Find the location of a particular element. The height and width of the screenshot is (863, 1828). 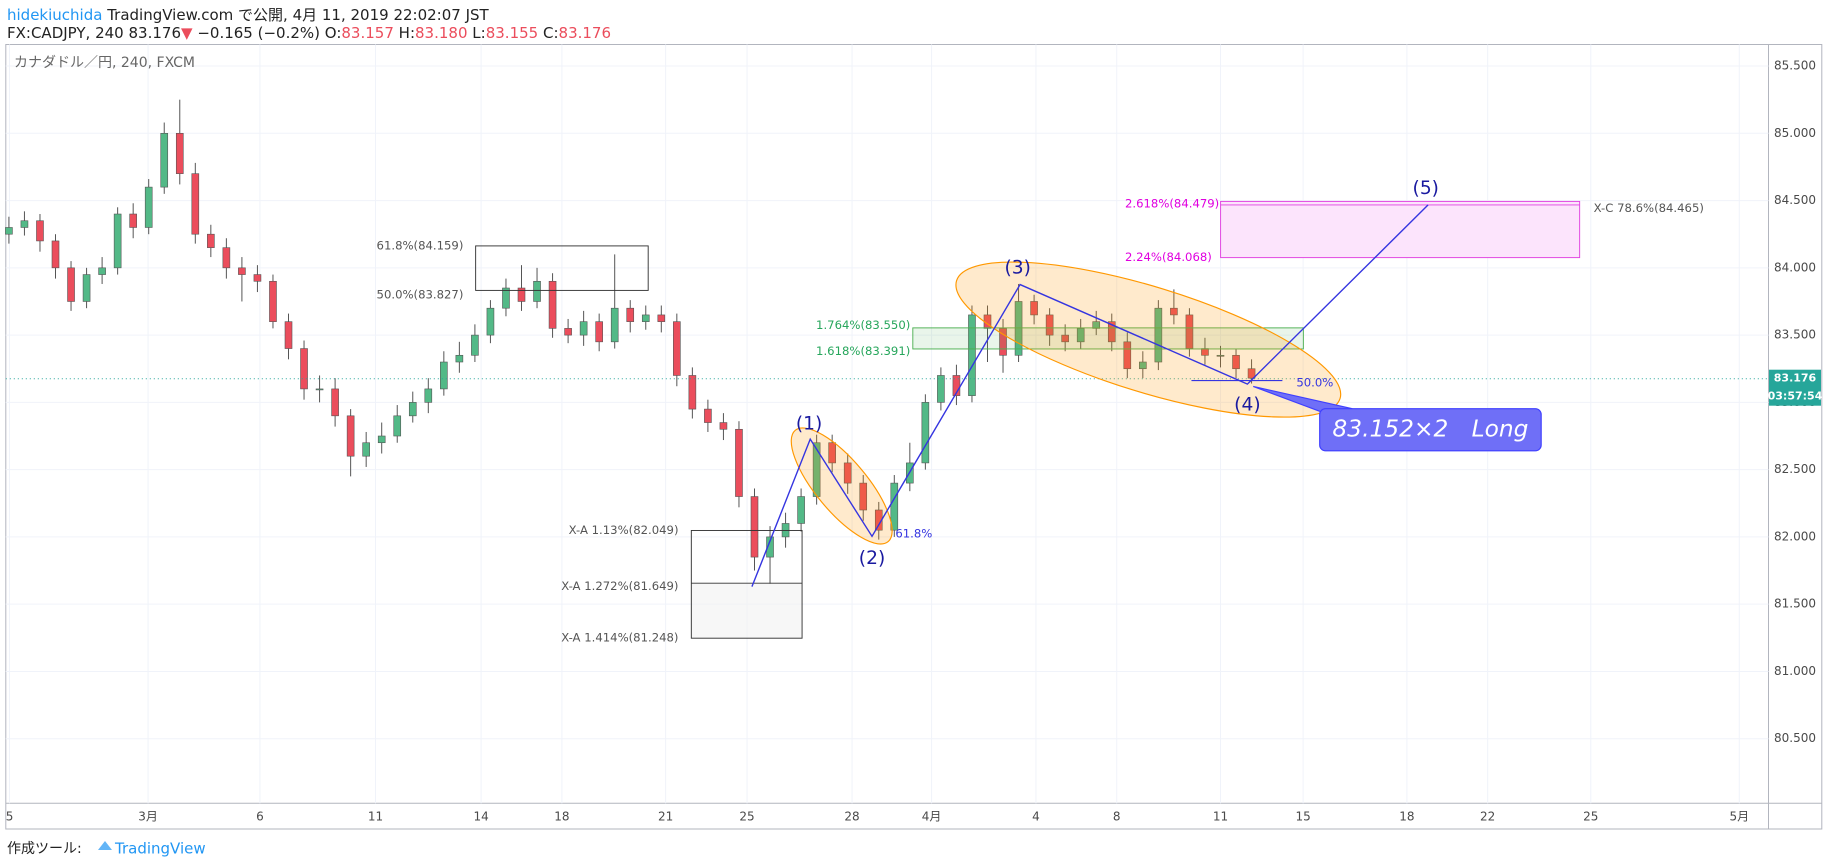

fib-zone-green is located at coordinates (1108, 338).